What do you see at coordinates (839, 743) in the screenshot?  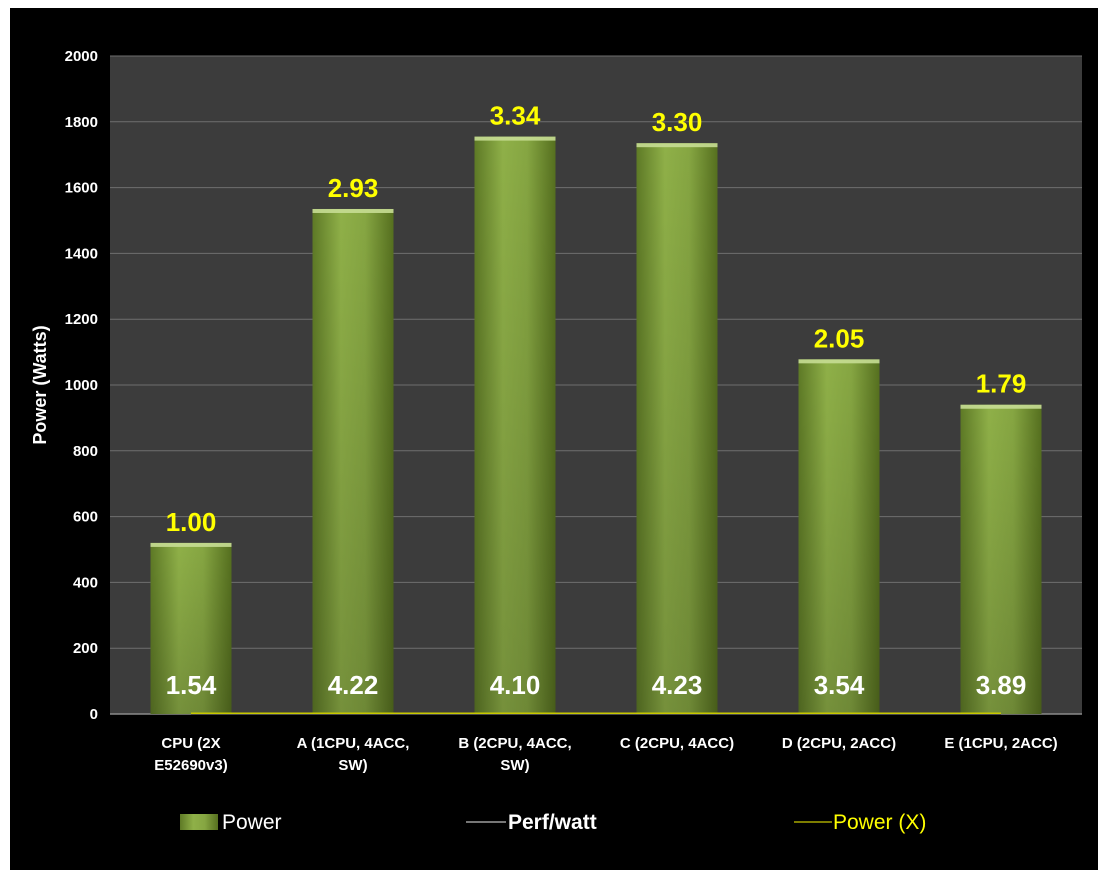 I see `x-category-label: D (2CPU, 2ACC)` at bounding box center [839, 743].